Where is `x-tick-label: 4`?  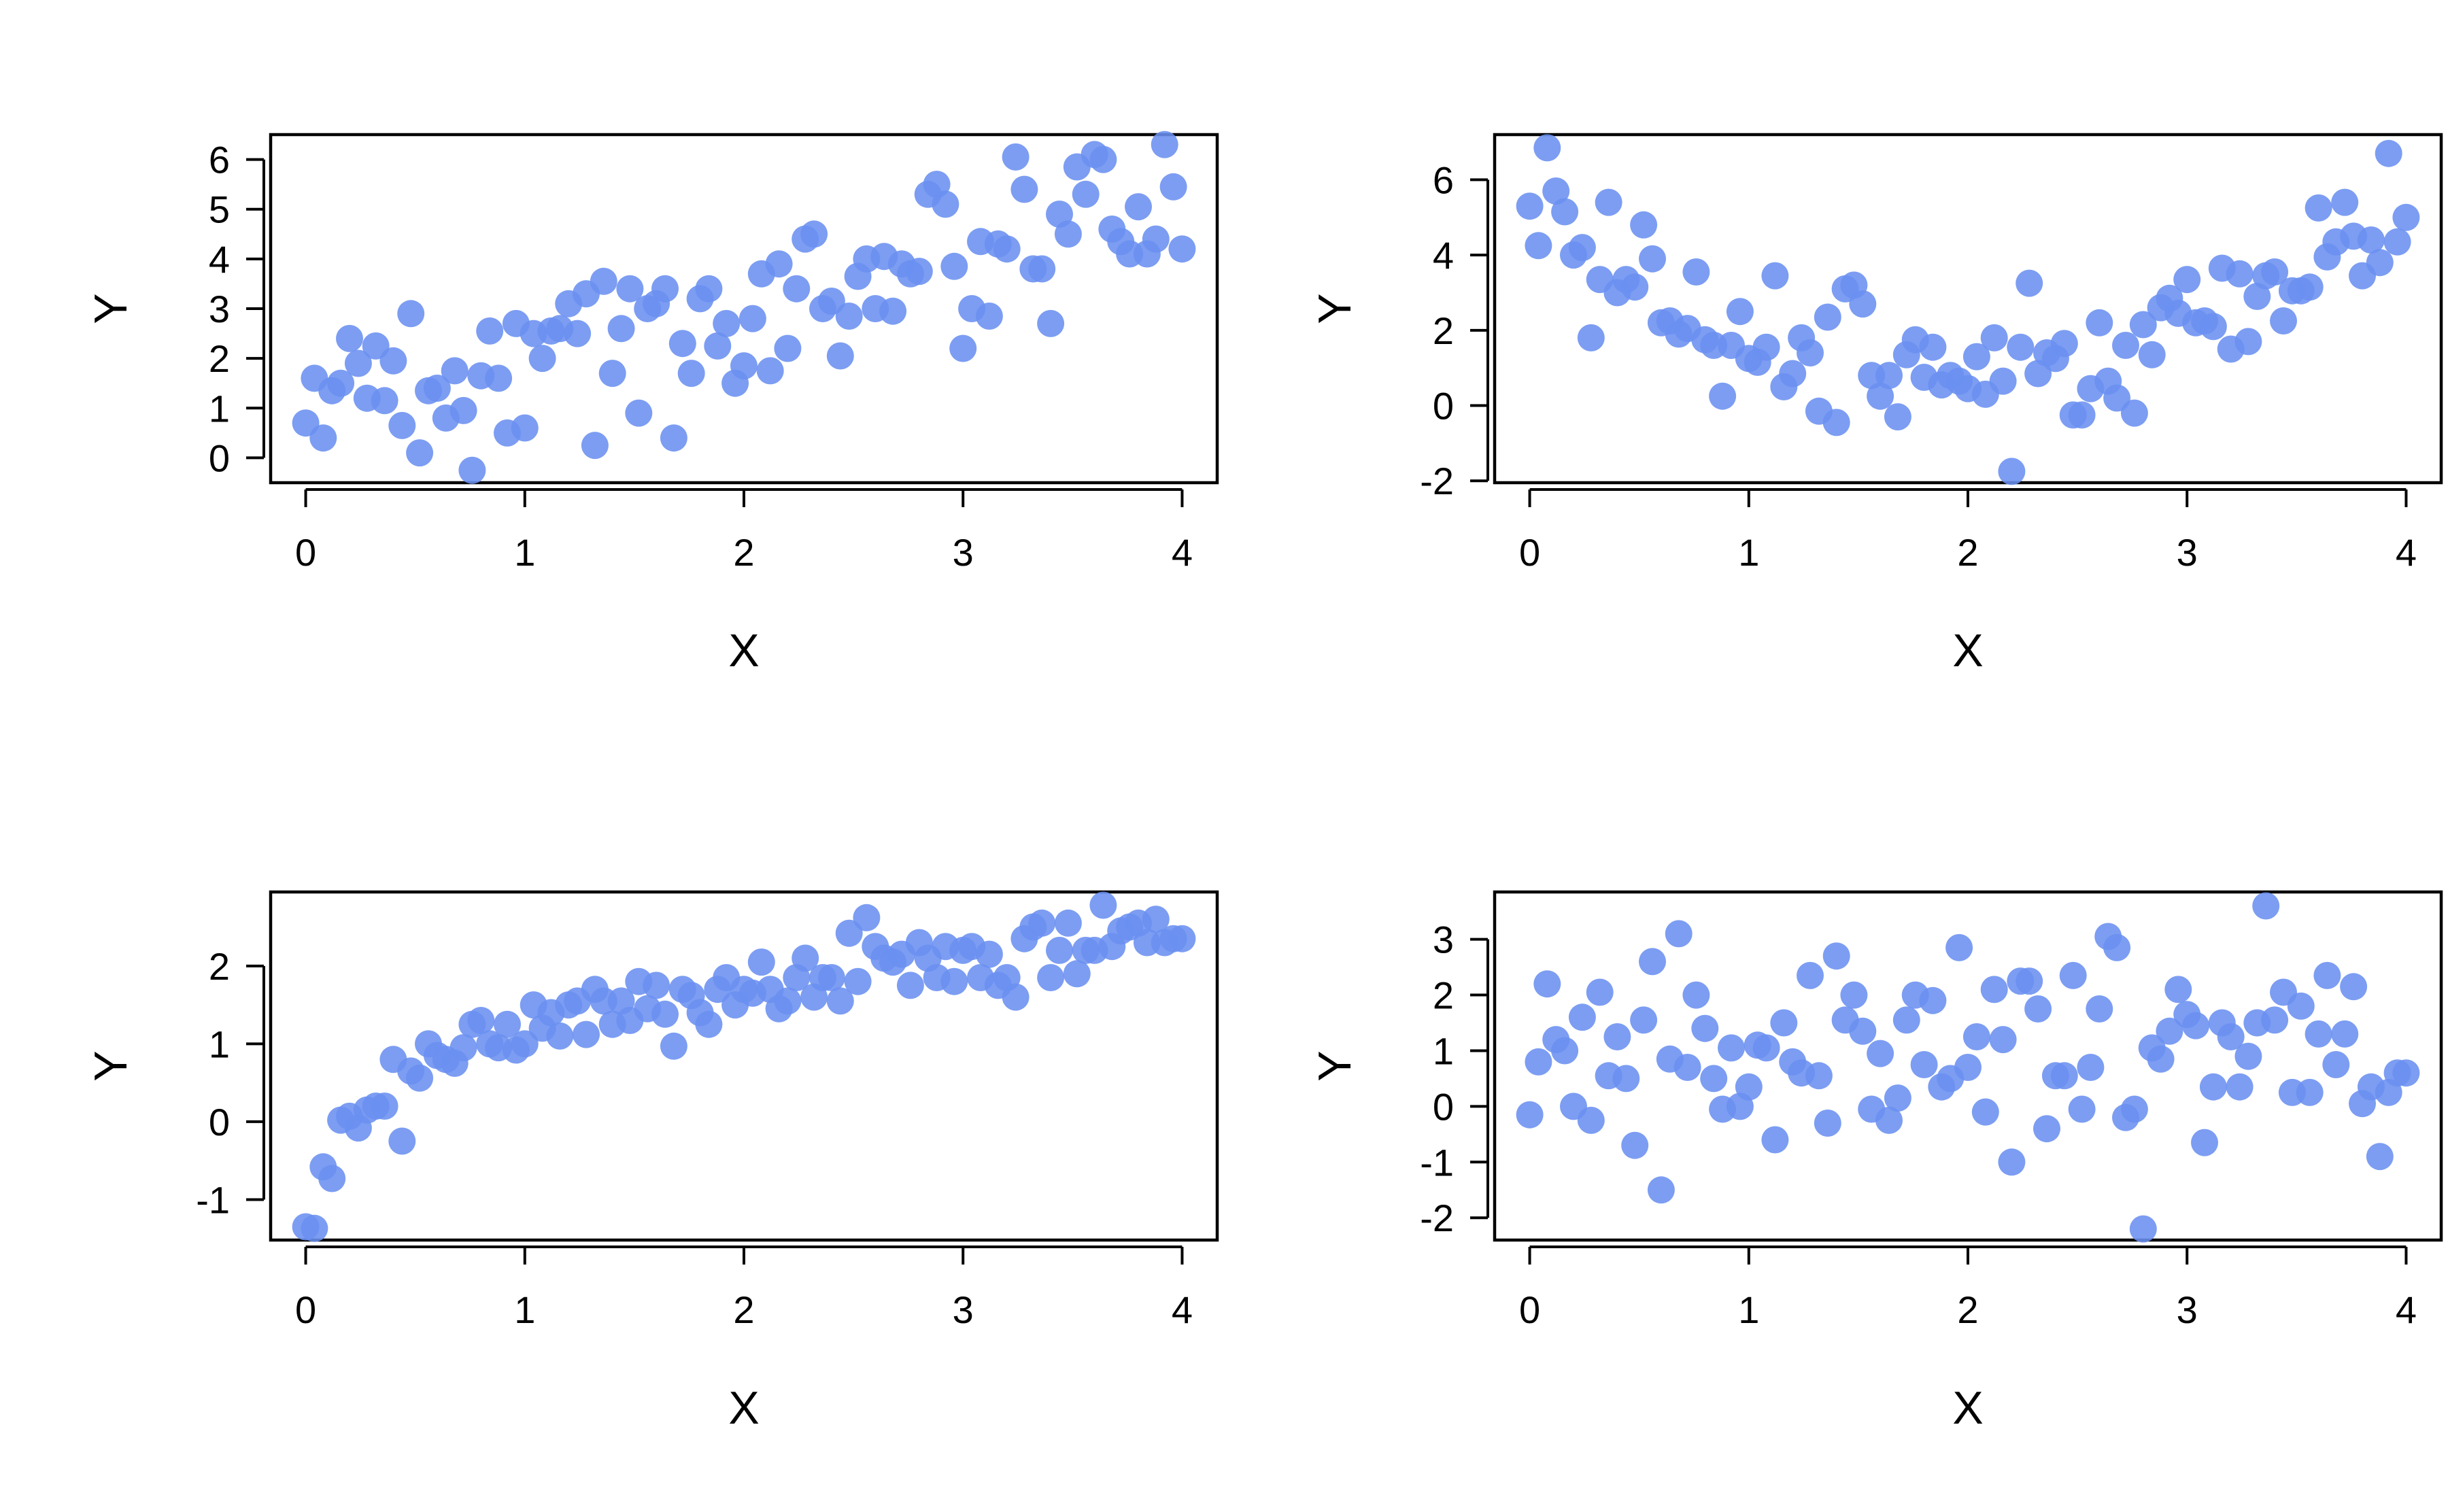 x-tick-label: 4 is located at coordinates (1182, 552).